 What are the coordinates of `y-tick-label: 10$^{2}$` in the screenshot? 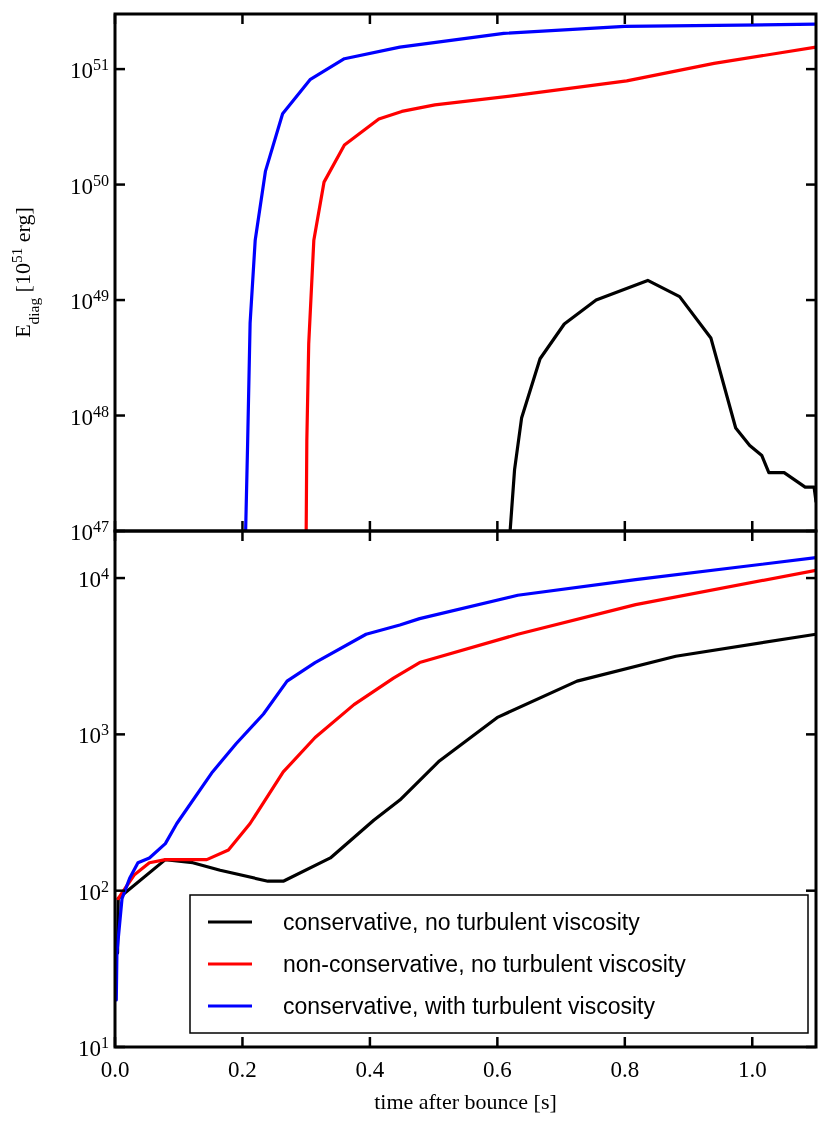 It's located at (93, 891).